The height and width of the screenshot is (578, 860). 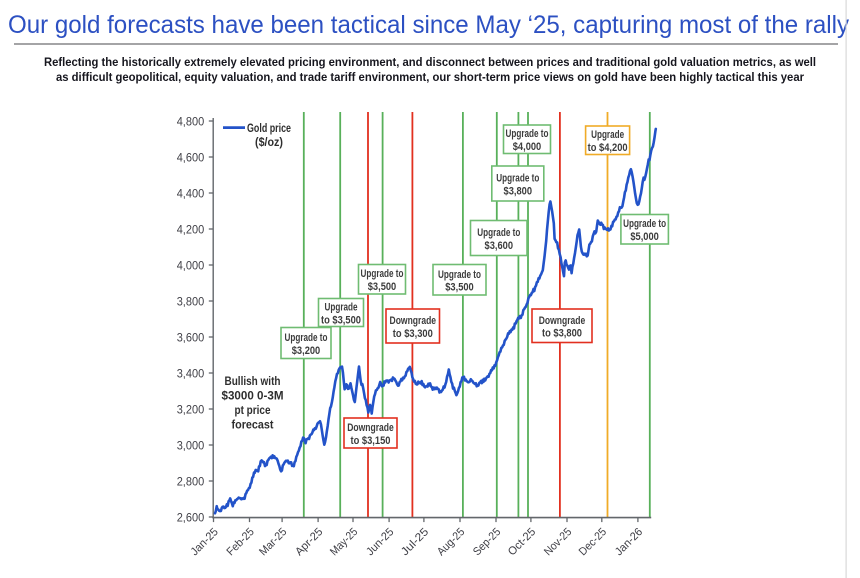 What do you see at coordinates (309, 542) in the screenshot?
I see `svg-text: Apr-25` at bounding box center [309, 542].